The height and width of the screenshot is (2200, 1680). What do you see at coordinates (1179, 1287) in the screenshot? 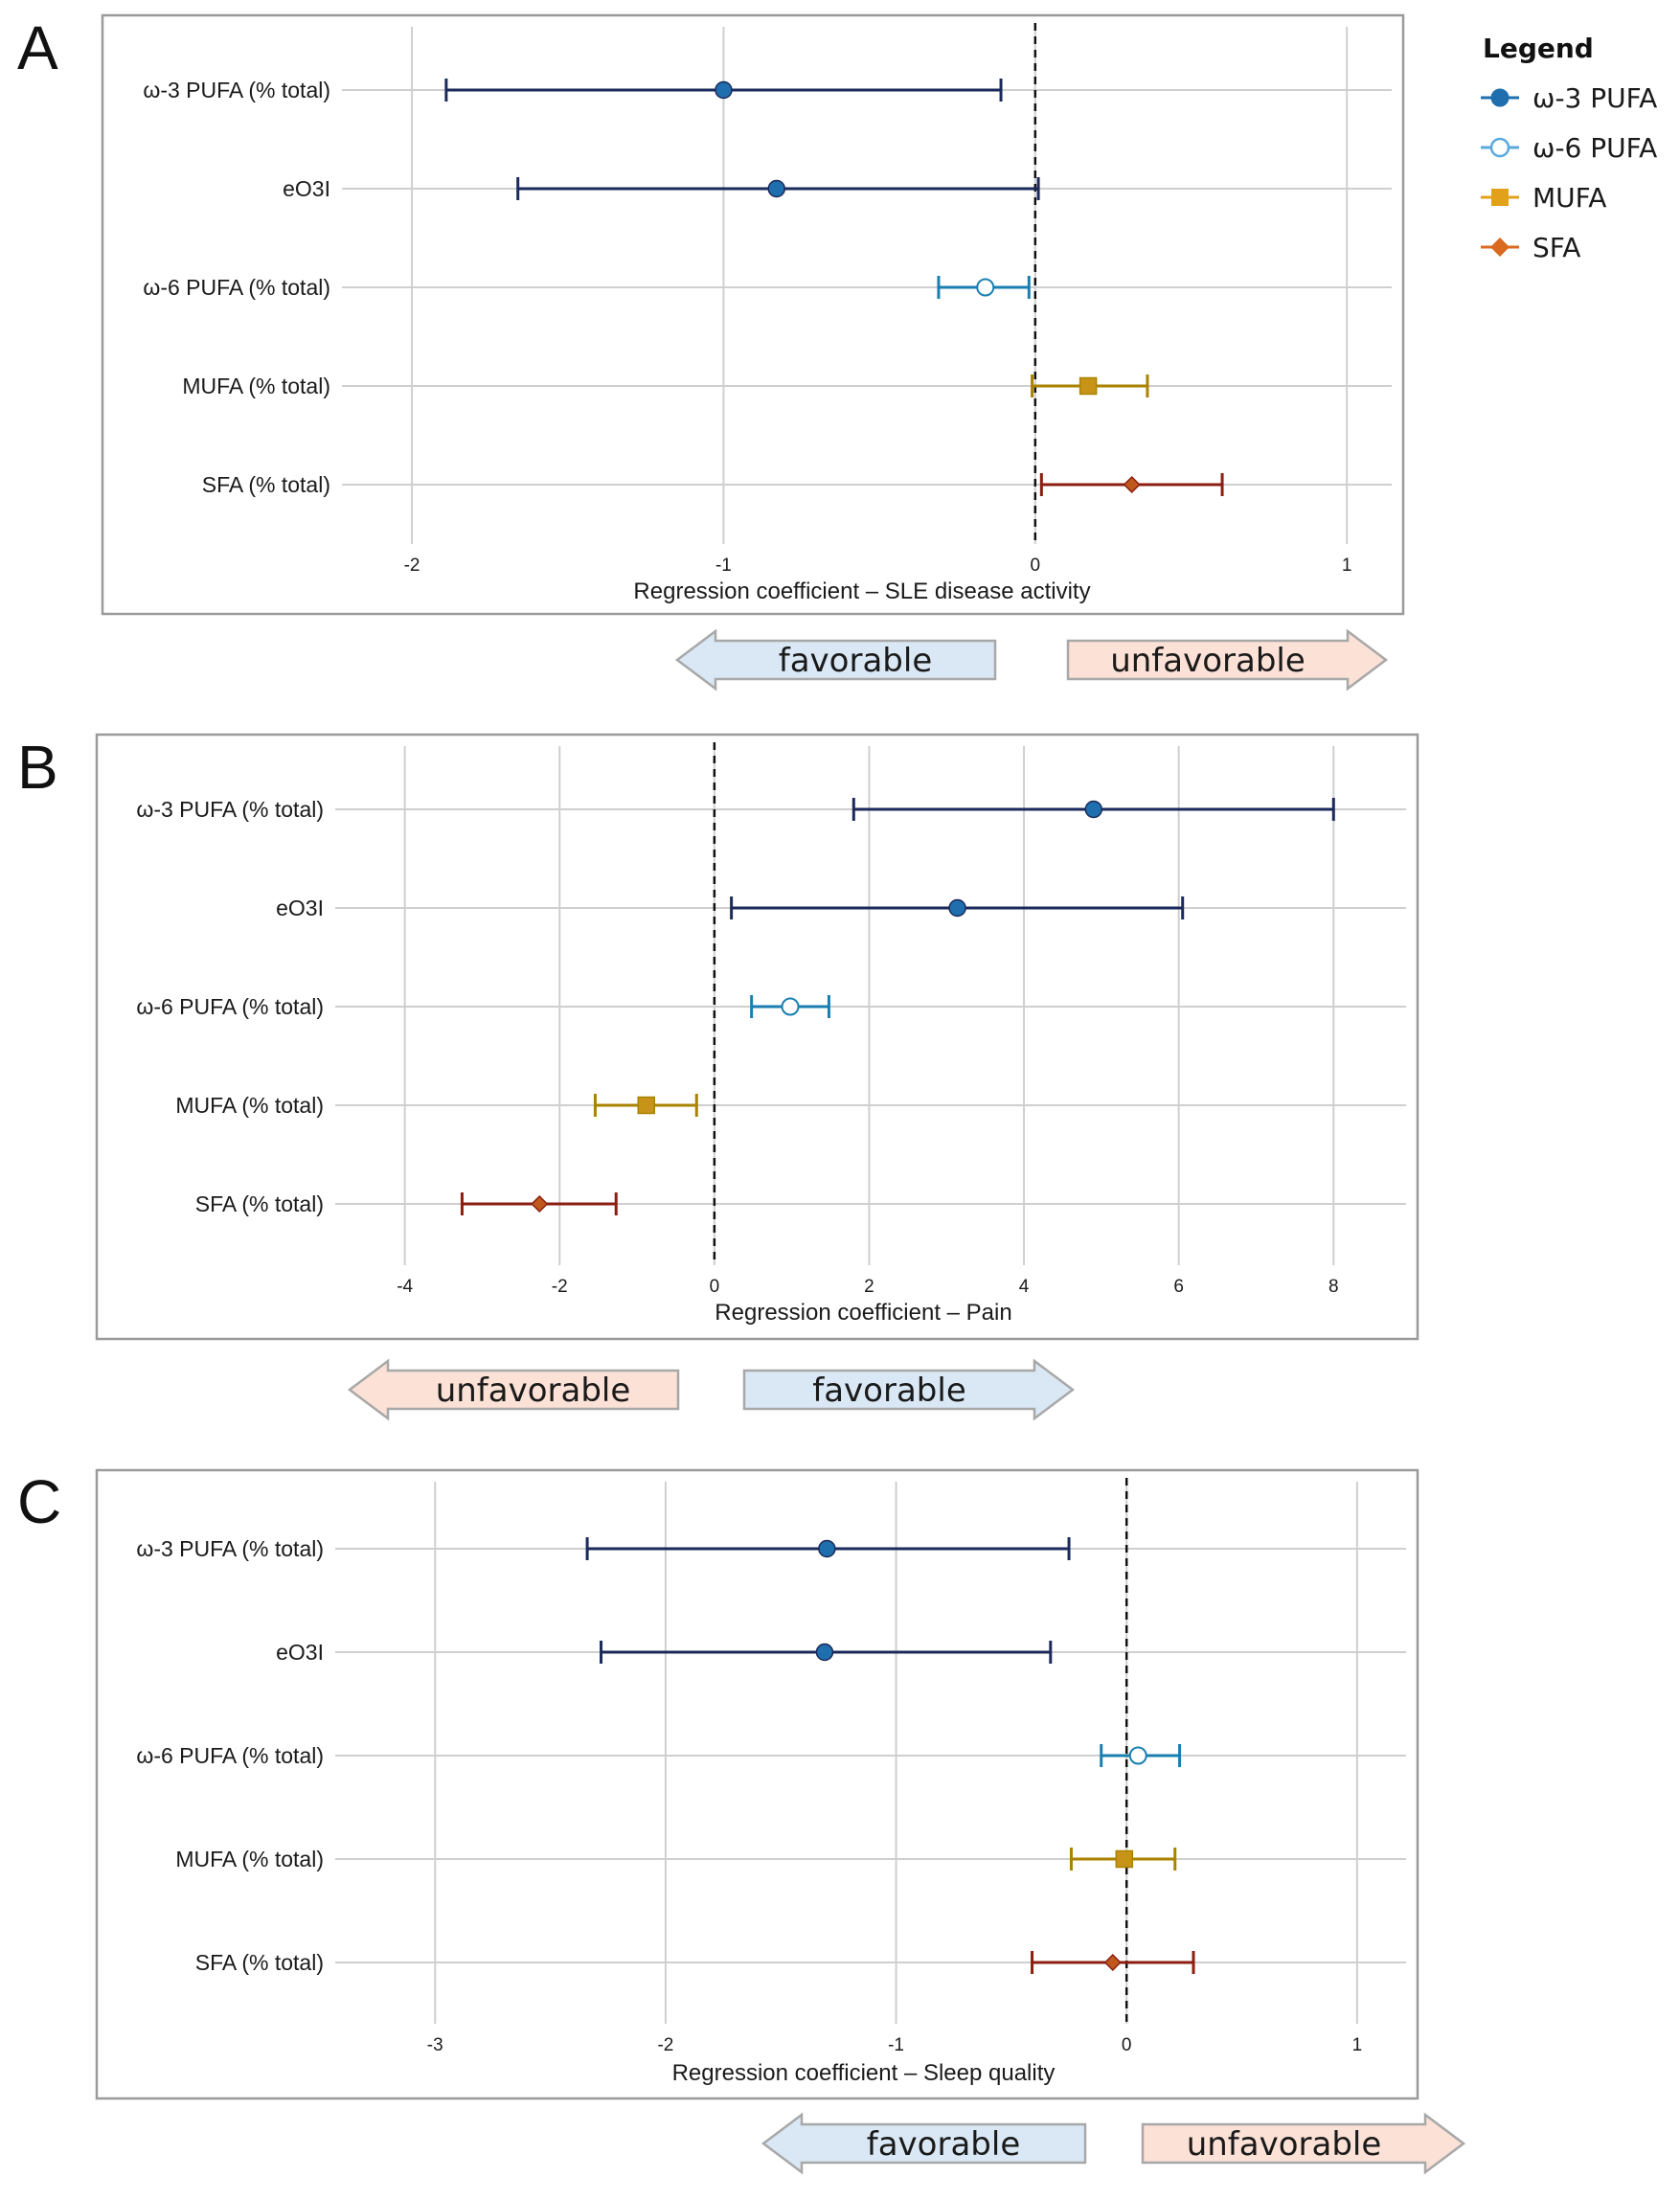
I see `x-tick-label: 6` at bounding box center [1179, 1287].